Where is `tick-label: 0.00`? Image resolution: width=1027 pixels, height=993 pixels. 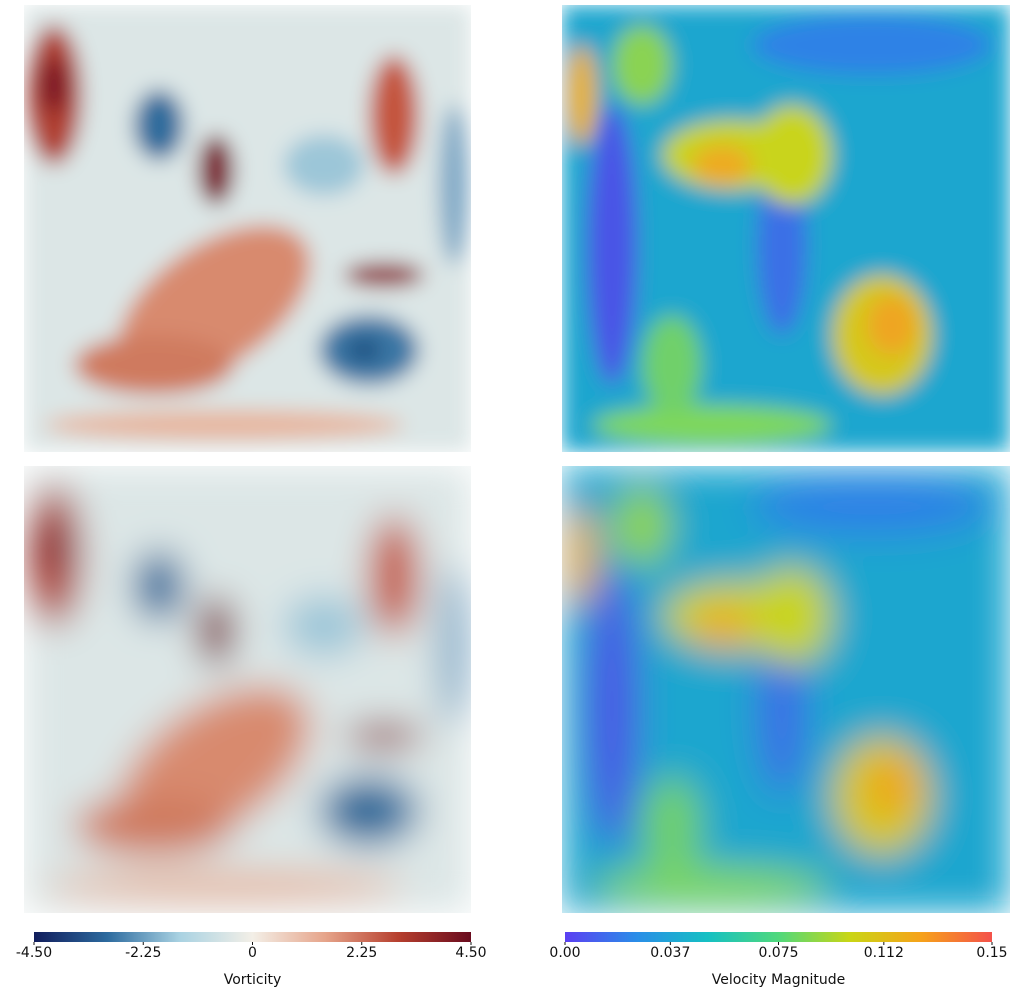
tick-label: 0.00 is located at coordinates (564, 953).